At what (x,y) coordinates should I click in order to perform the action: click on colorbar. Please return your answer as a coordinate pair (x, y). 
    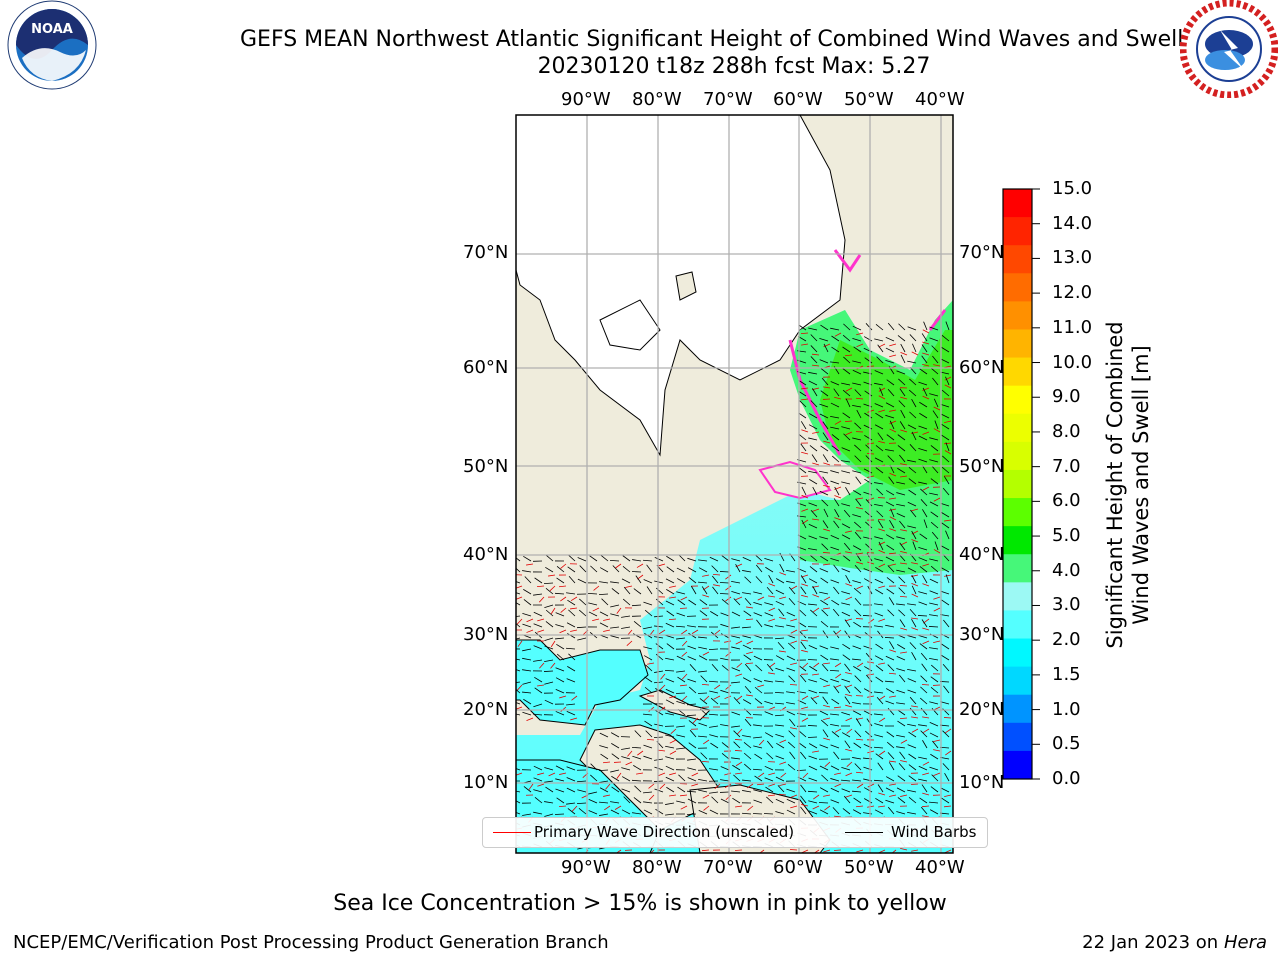
    Looking at the image, I should click on (1021, 484).